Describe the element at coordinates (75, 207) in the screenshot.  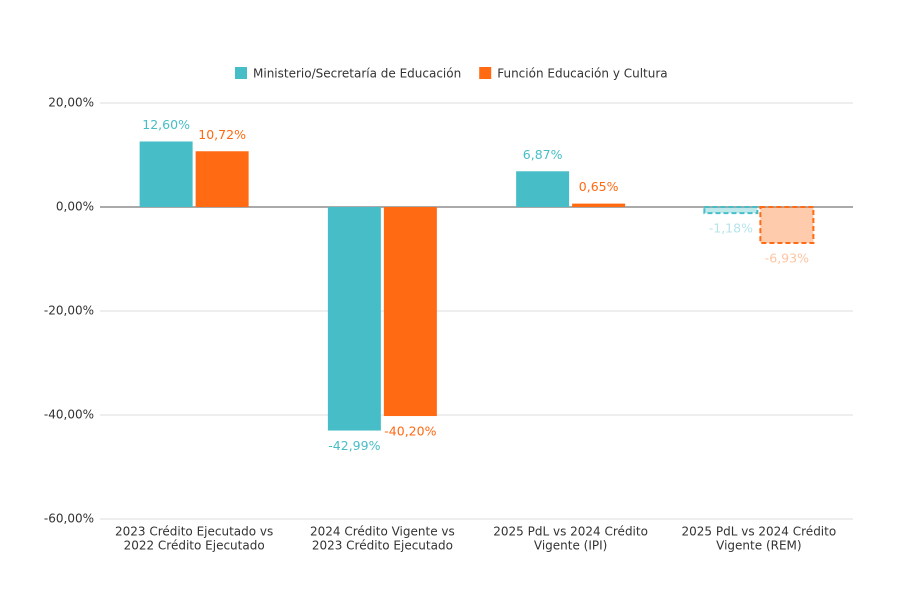
I see `y-tick-label: 0,00%` at that location.